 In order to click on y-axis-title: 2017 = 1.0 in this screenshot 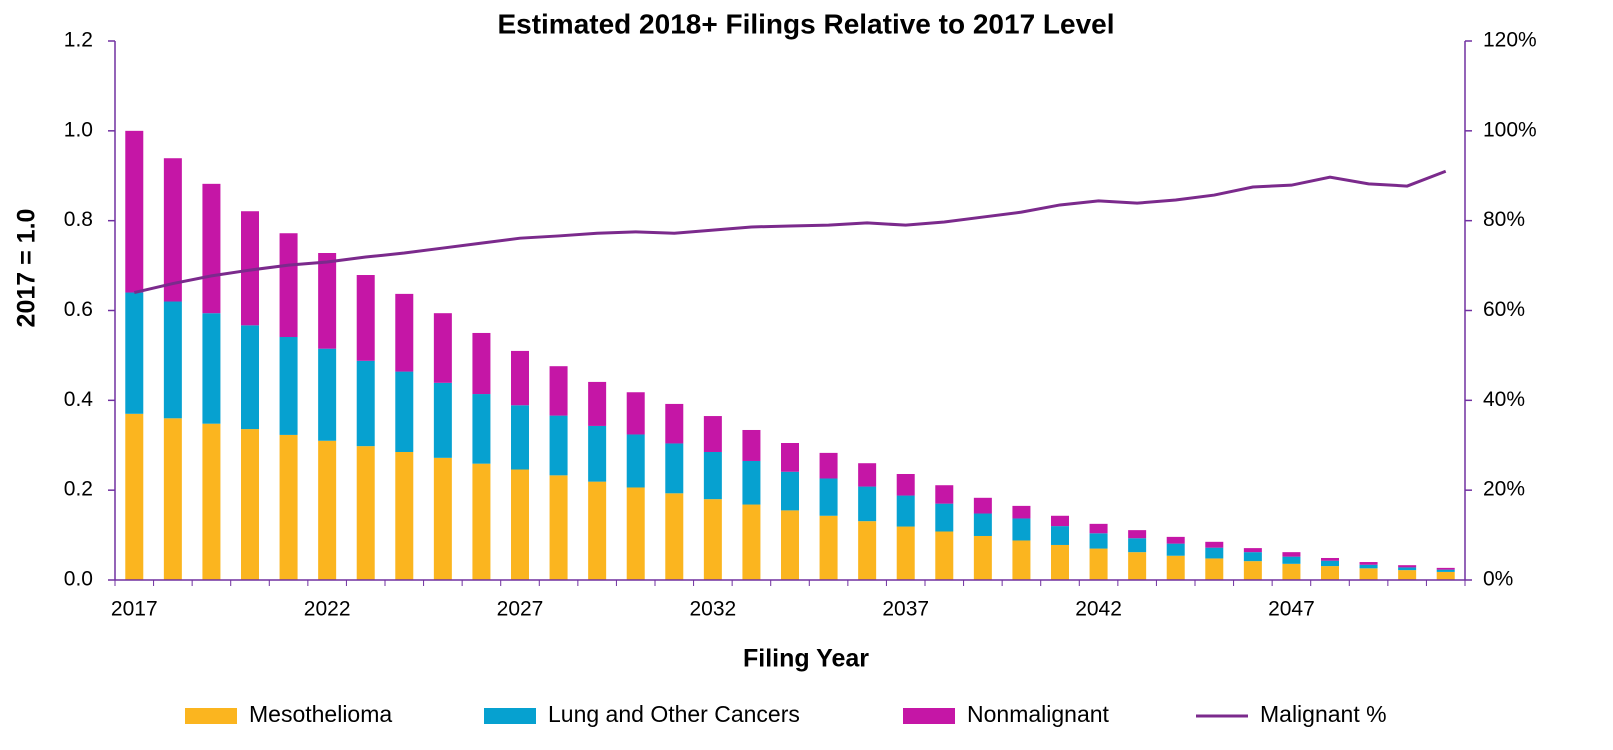, I will do `click(27, 268)`.